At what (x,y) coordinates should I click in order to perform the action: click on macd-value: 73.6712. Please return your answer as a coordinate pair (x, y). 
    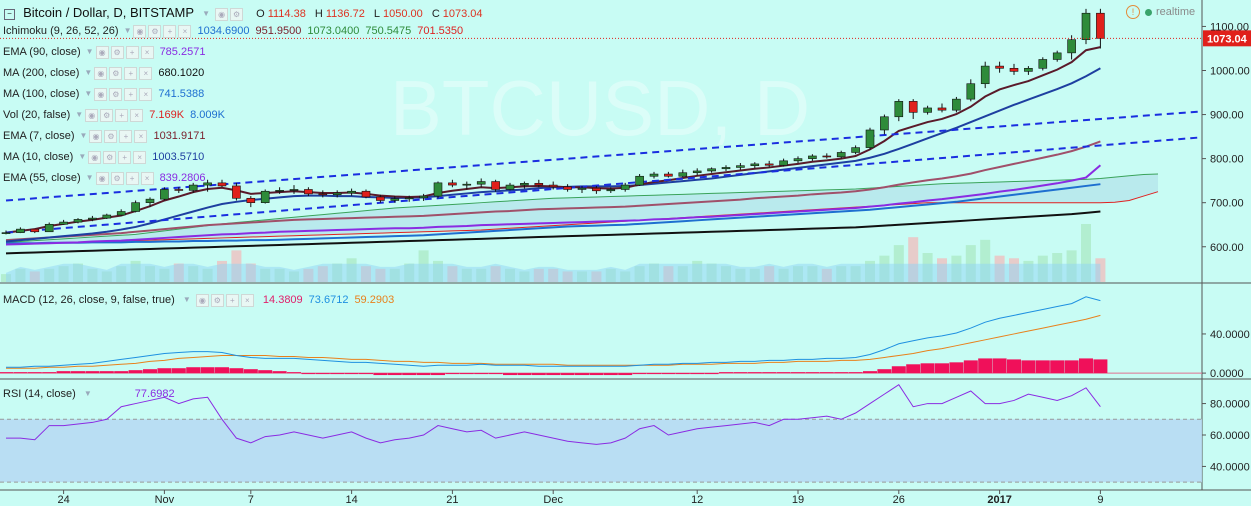
    Looking at the image, I should click on (328, 300).